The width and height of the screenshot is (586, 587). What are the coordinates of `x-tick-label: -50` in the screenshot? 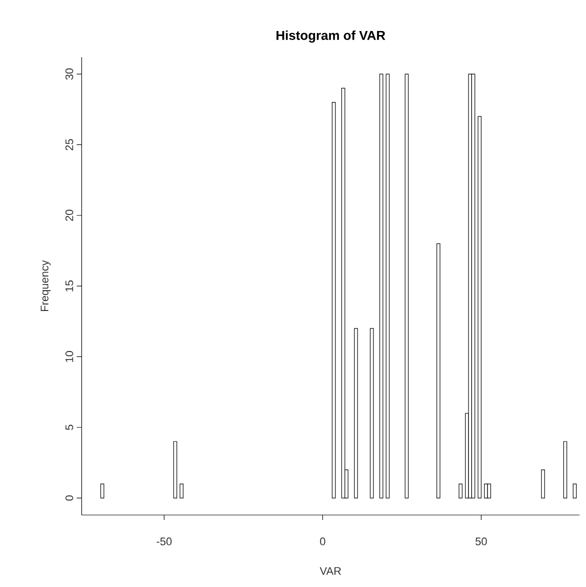 It's located at (164, 542).